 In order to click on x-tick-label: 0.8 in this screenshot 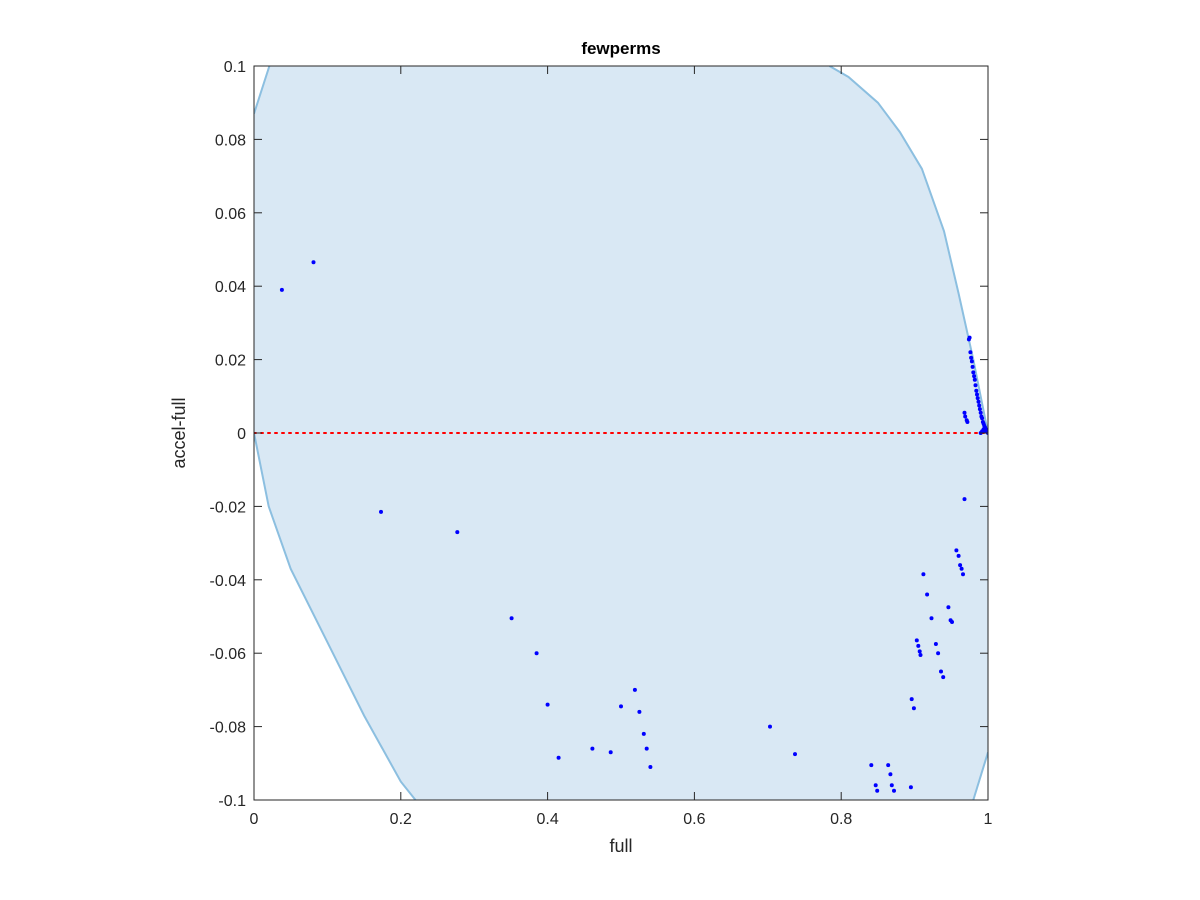, I will do `click(841, 819)`.